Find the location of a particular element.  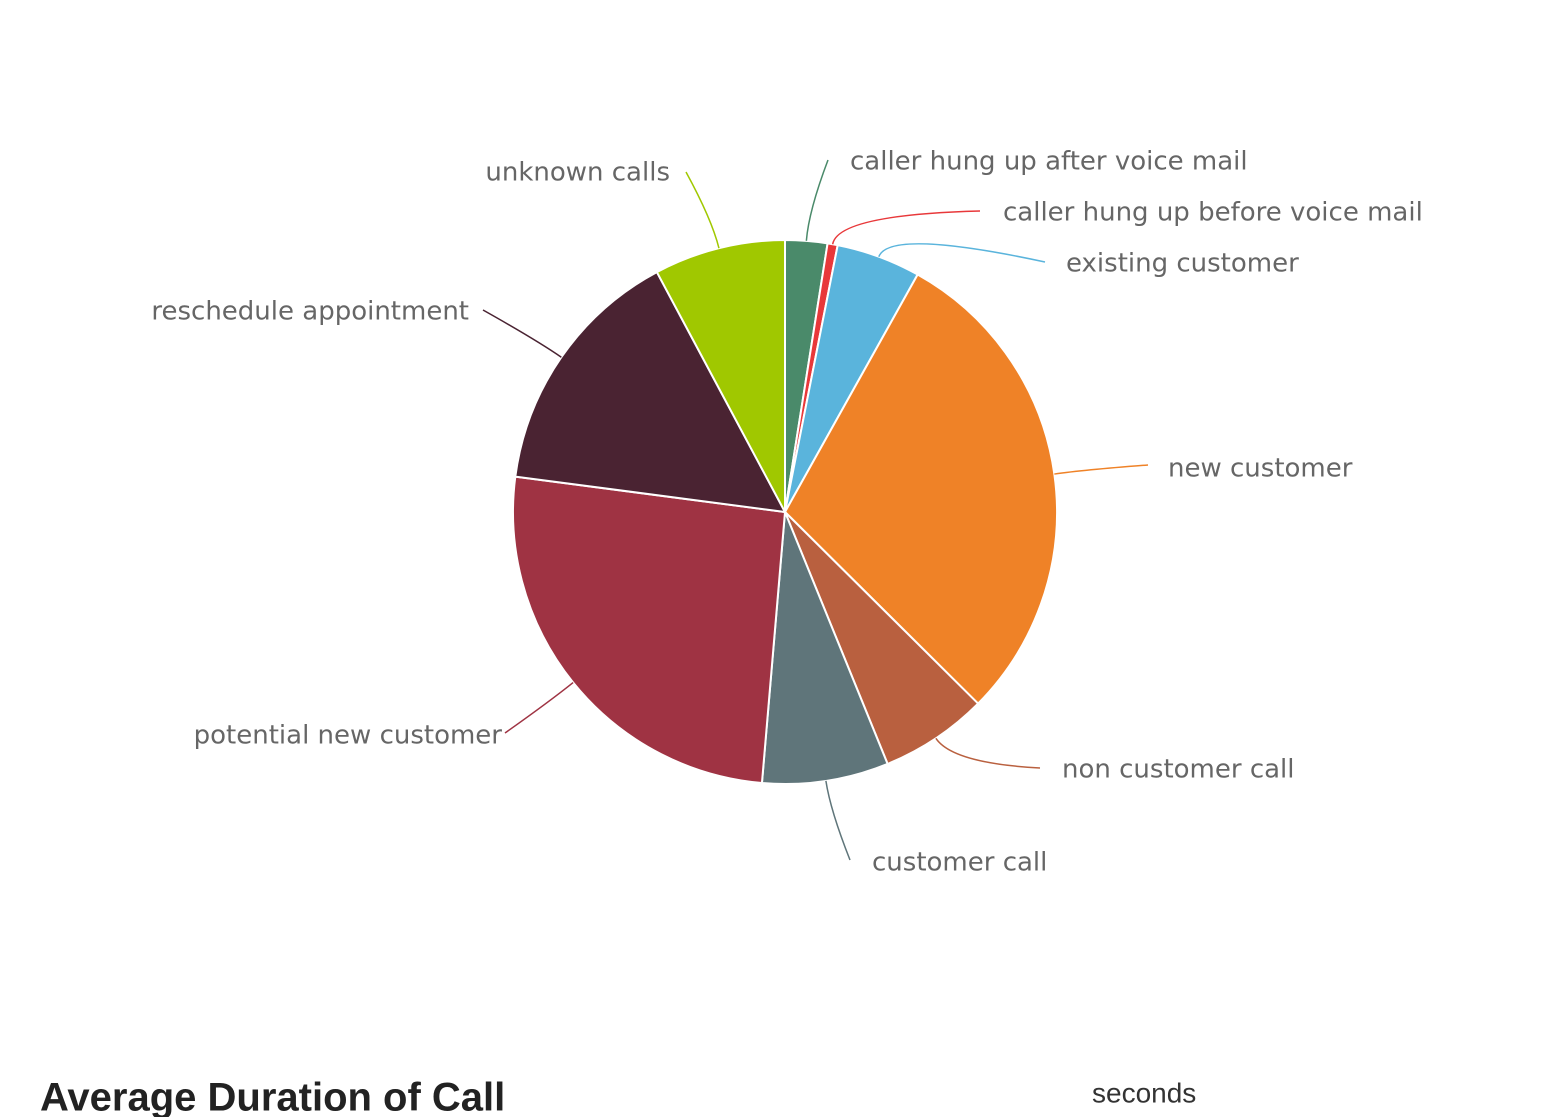

slice-label: existing customer is located at coordinates (1182, 264).